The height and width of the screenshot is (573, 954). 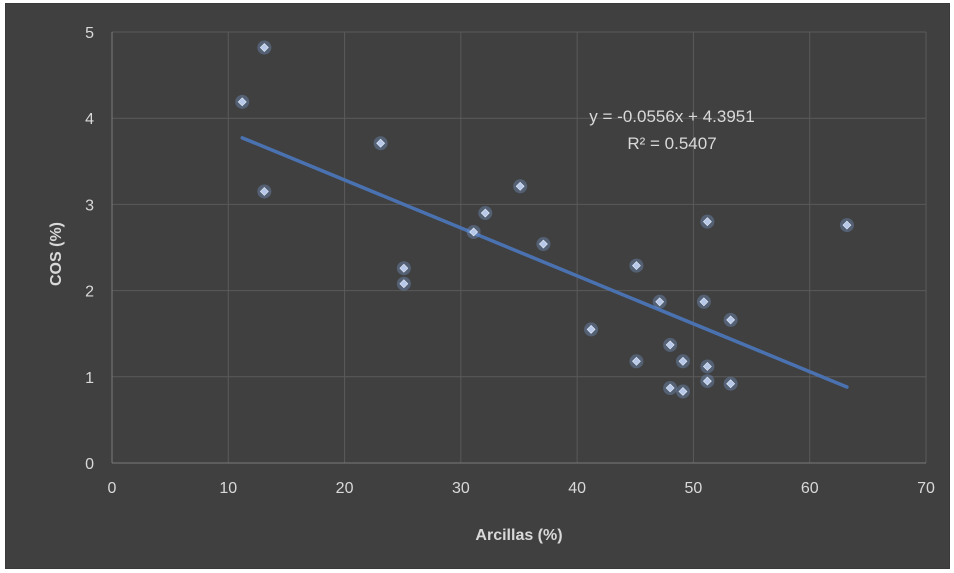 What do you see at coordinates (810, 488) in the screenshot?
I see `x-tick-label: 60` at bounding box center [810, 488].